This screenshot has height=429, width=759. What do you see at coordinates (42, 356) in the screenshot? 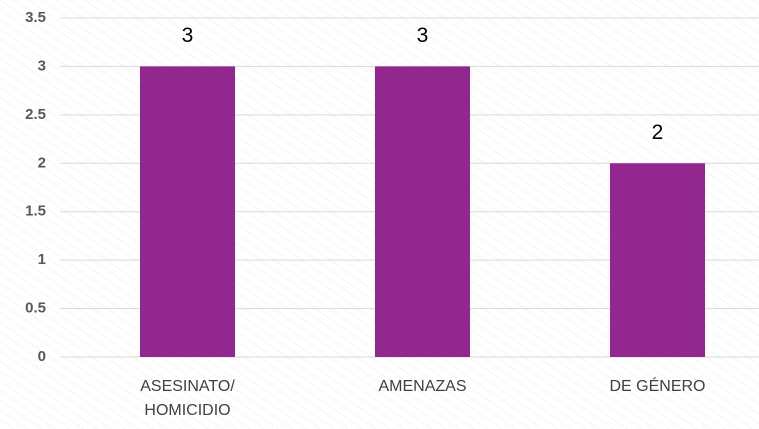
I see `y-tick-label: 0` at bounding box center [42, 356].